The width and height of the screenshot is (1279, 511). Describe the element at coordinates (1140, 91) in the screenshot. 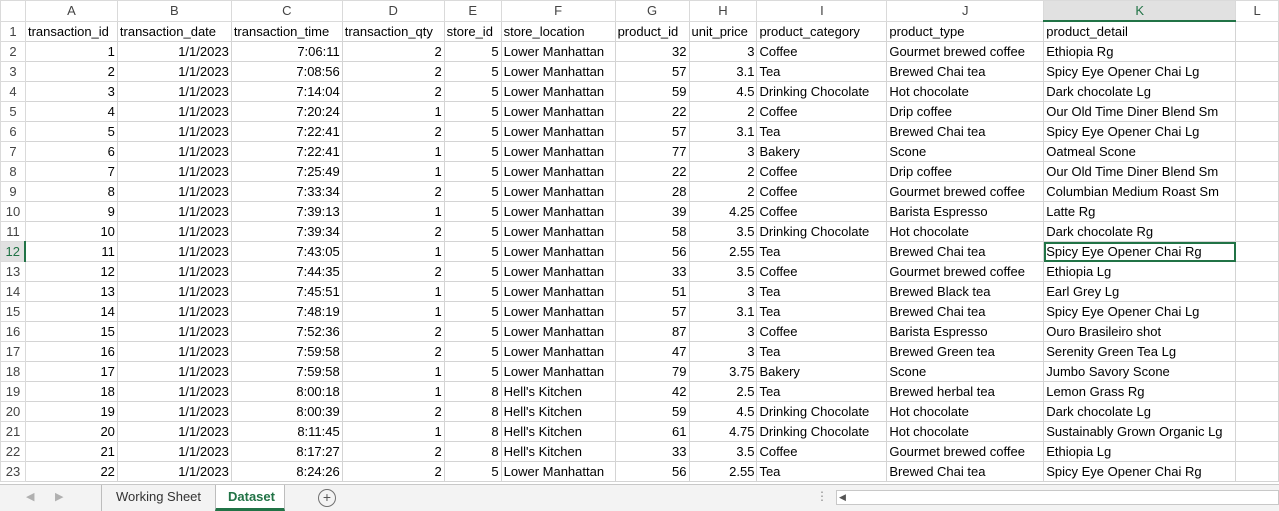

I see `data-cell: Dark chocolate Lg` at that location.